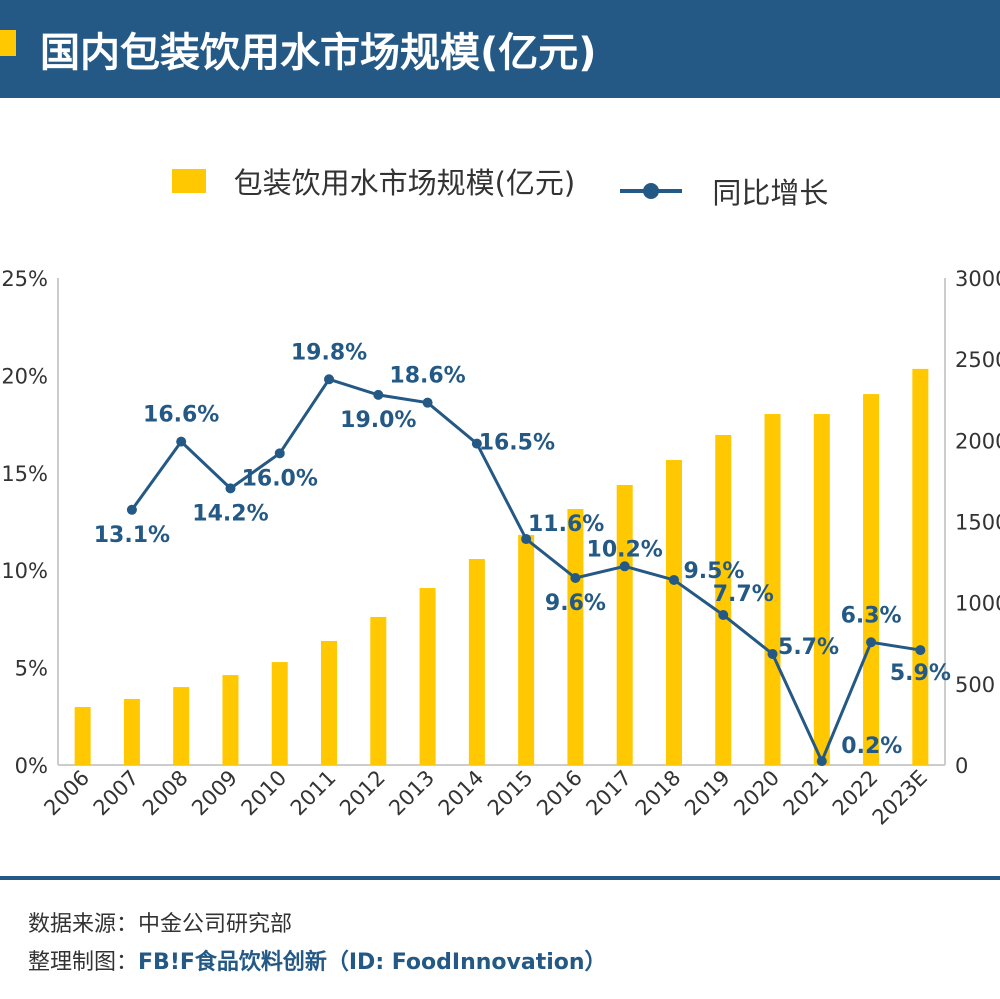 The width and height of the screenshot is (1000, 999). What do you see at coordinates (625, 549) in the screenshot?
I see `growth-label: 10.2%` at bounding box center [625, 549].